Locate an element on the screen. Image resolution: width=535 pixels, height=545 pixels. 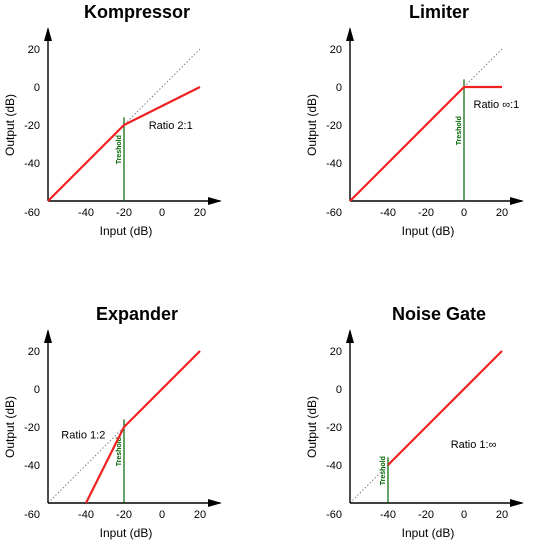
chart-title: Expander is located at coordinates (137, 314).